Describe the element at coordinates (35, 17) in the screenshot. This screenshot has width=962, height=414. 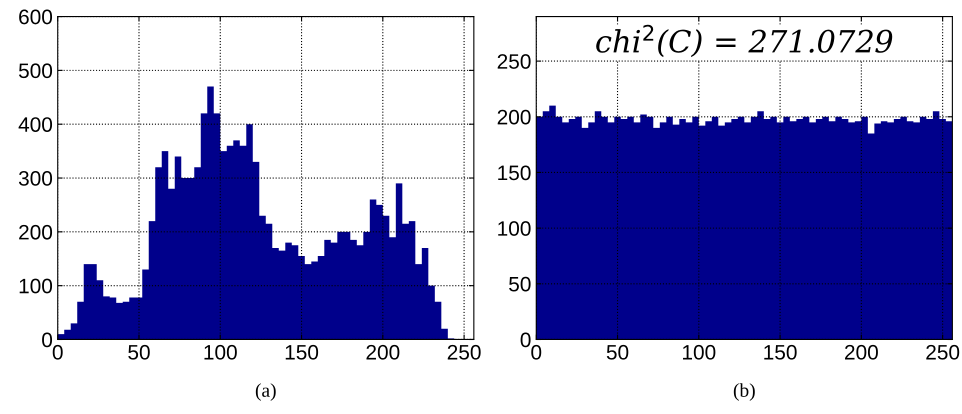
I see `y-tick-label: 600` at that location.